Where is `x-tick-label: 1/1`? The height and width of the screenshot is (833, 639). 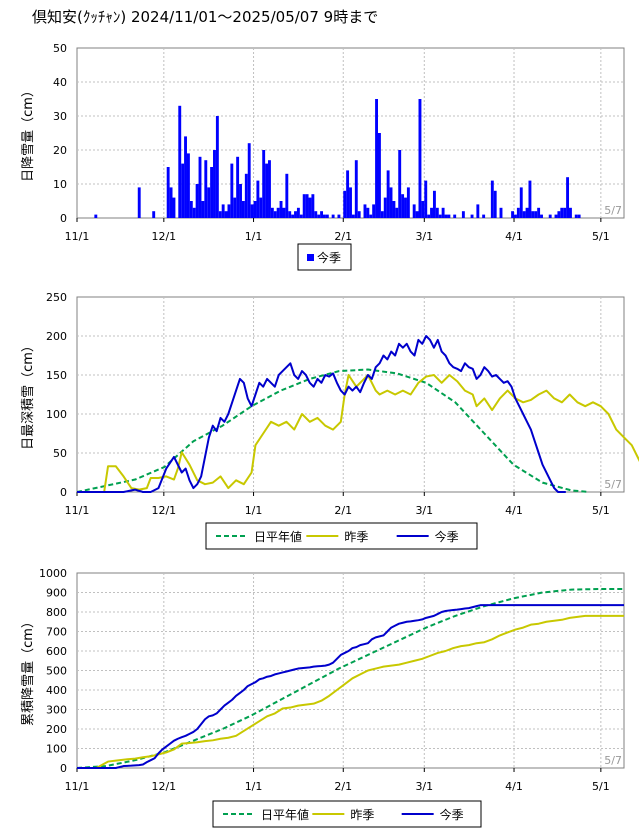
x-tick-label: 1/1 is located at coordinates (254, 510).